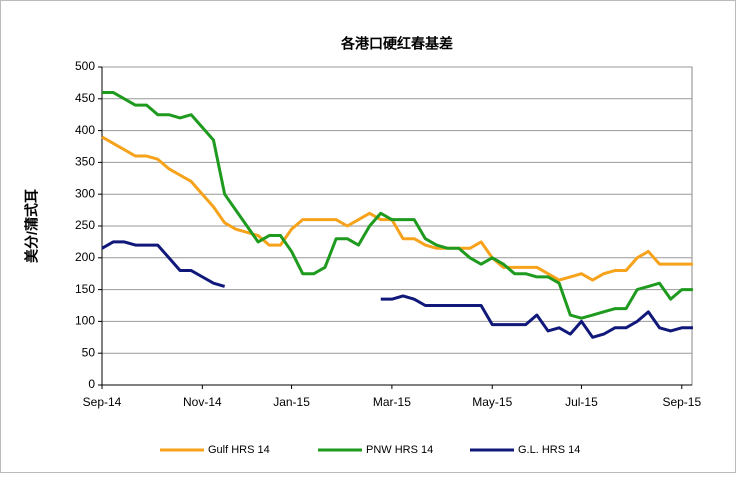 The width and height of the screenshot is (736, 478). What do you see at coordinates (89, 352) in the screenshot?
I see `y-tick-label: 50` at bounding box center [89, 352].